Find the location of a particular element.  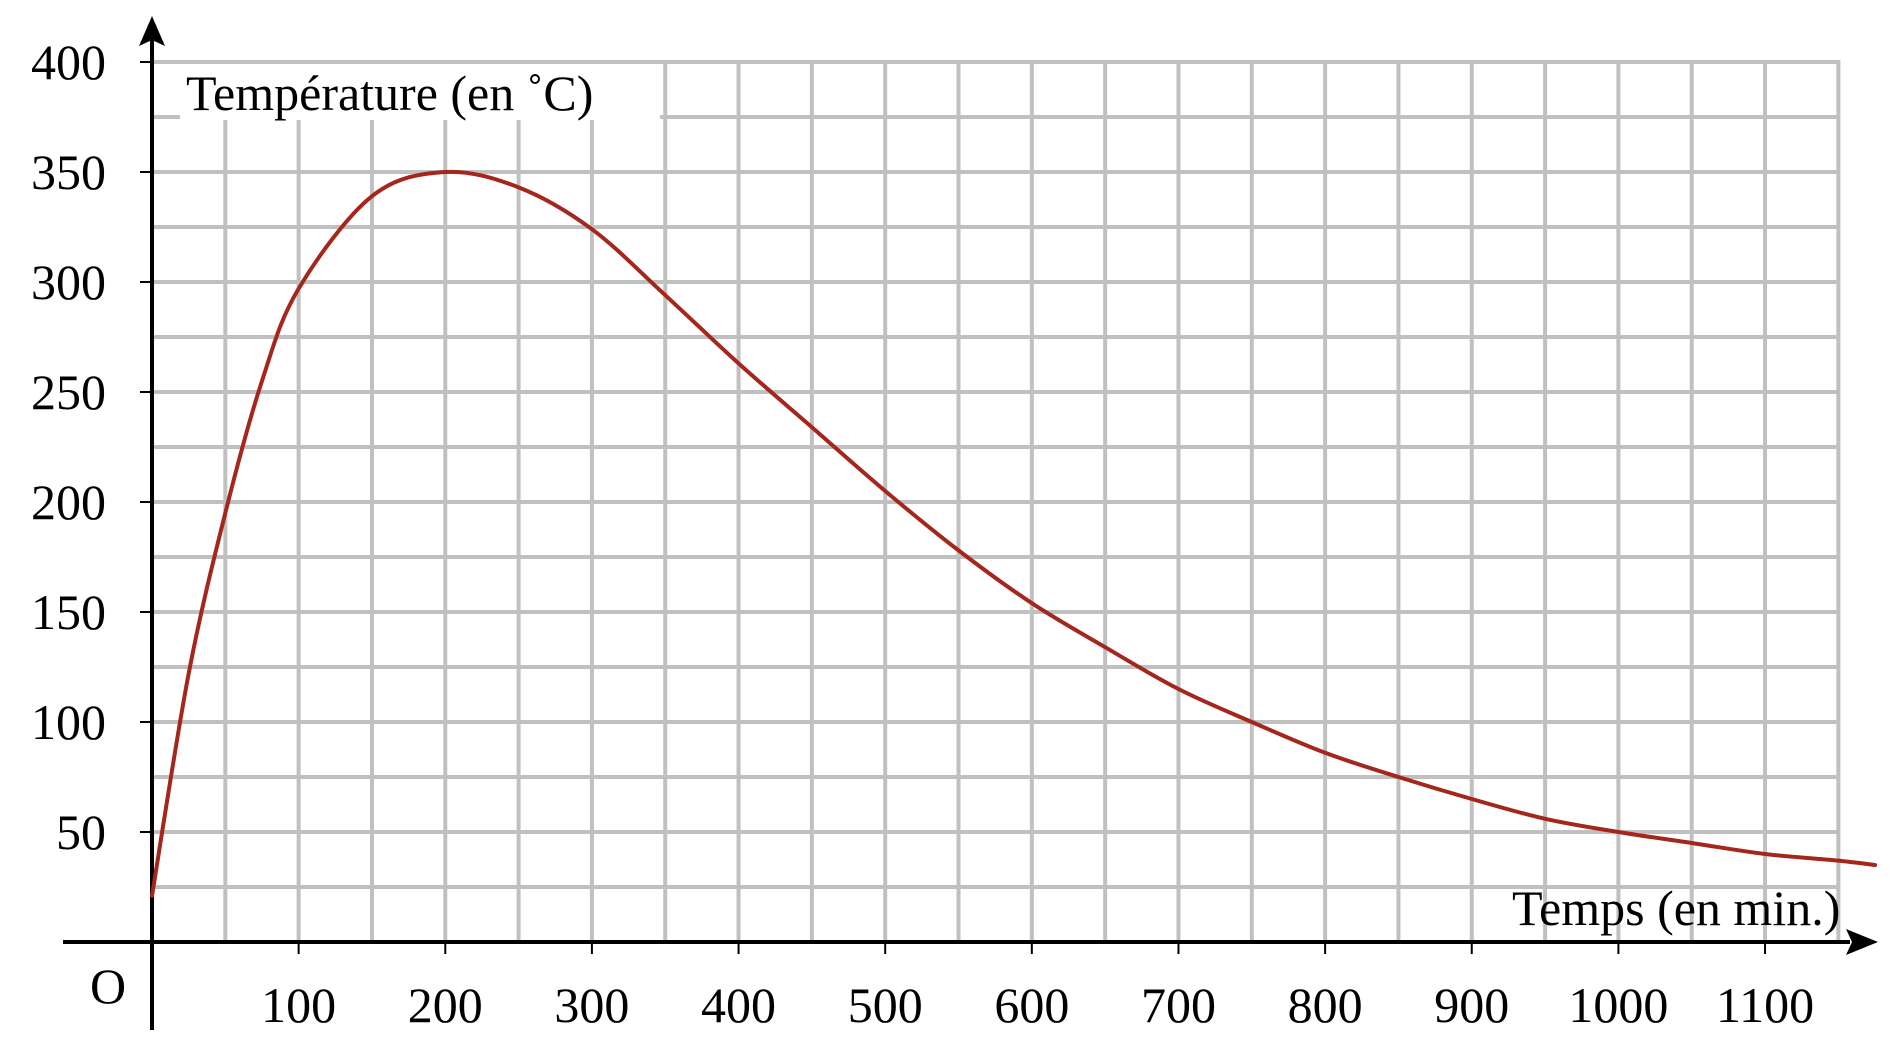

ylabel-background is located at coordinates (420, 92).